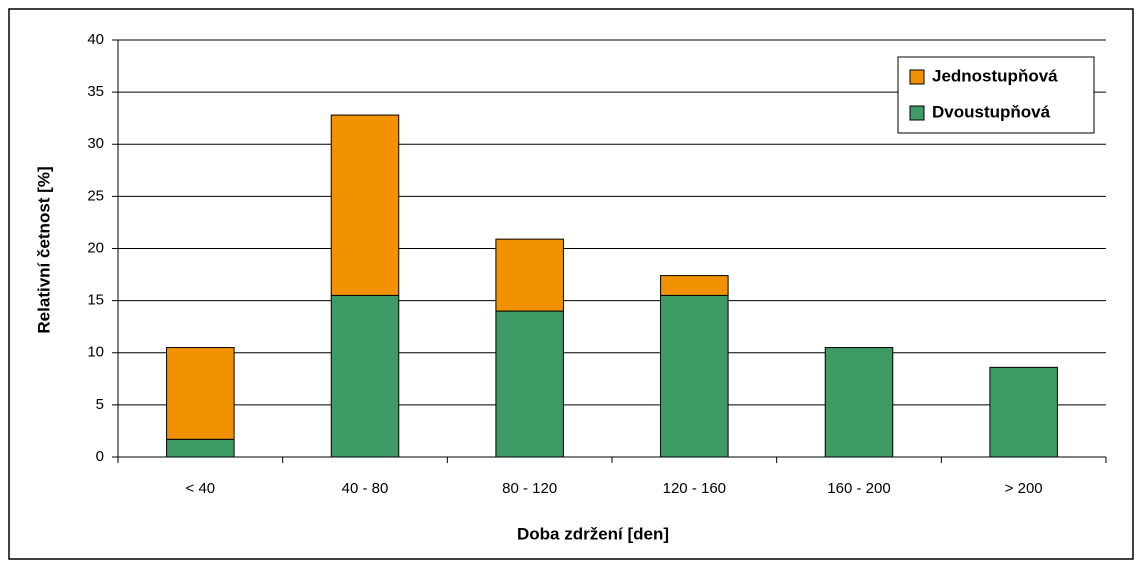  Describe the element at coordinates (593, 533) in the screenshot. I see `x-axis-title: Doba zdržení [den]` at that location.